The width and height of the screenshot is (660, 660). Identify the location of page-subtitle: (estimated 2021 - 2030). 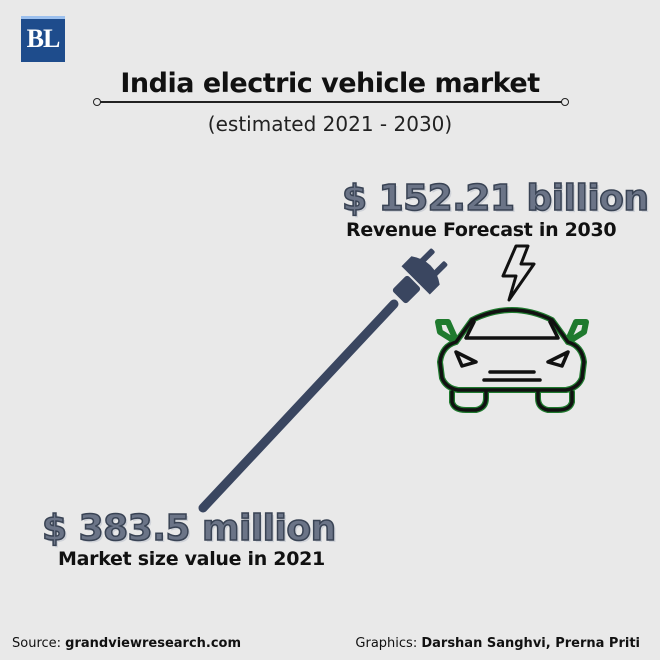
(330, 124).